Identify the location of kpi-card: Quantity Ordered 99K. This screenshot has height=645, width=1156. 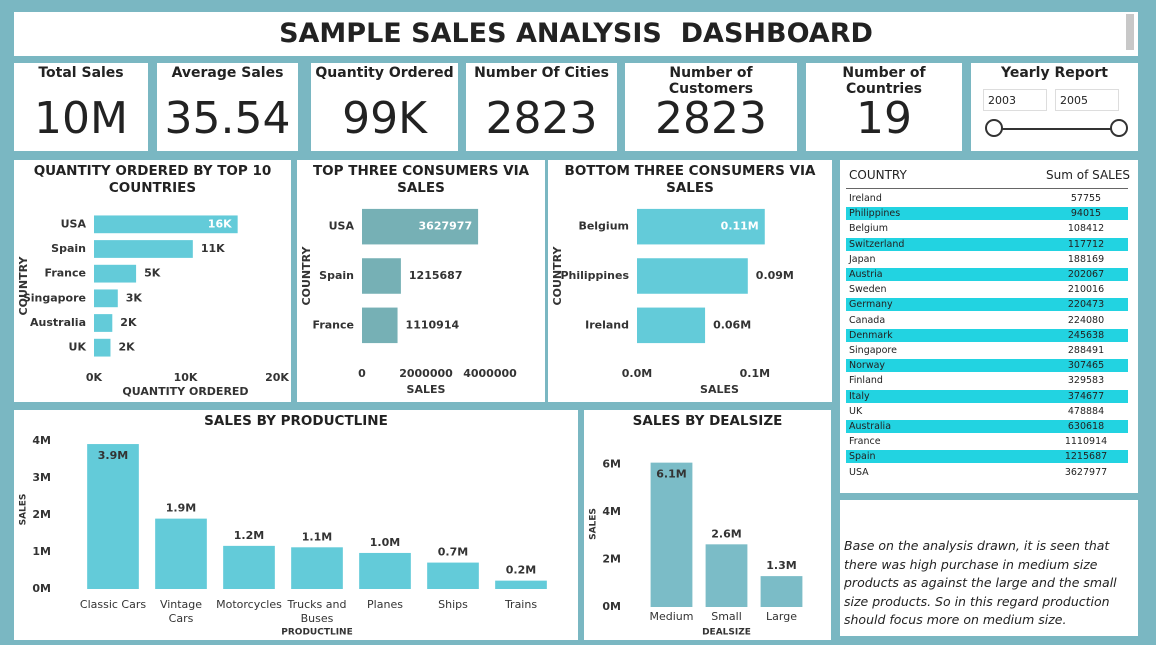
(384, 107).